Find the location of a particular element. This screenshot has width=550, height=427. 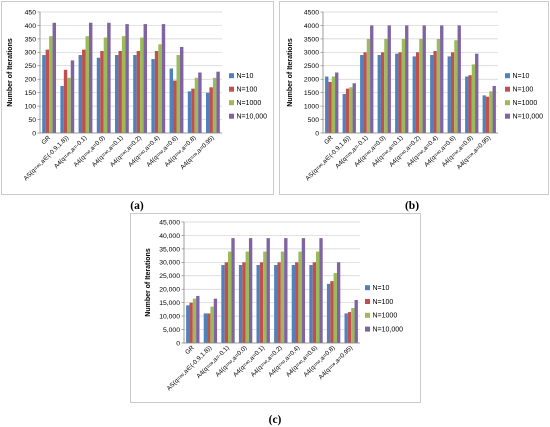

y-tick-label: 500 is located at coordinates (314, 120).